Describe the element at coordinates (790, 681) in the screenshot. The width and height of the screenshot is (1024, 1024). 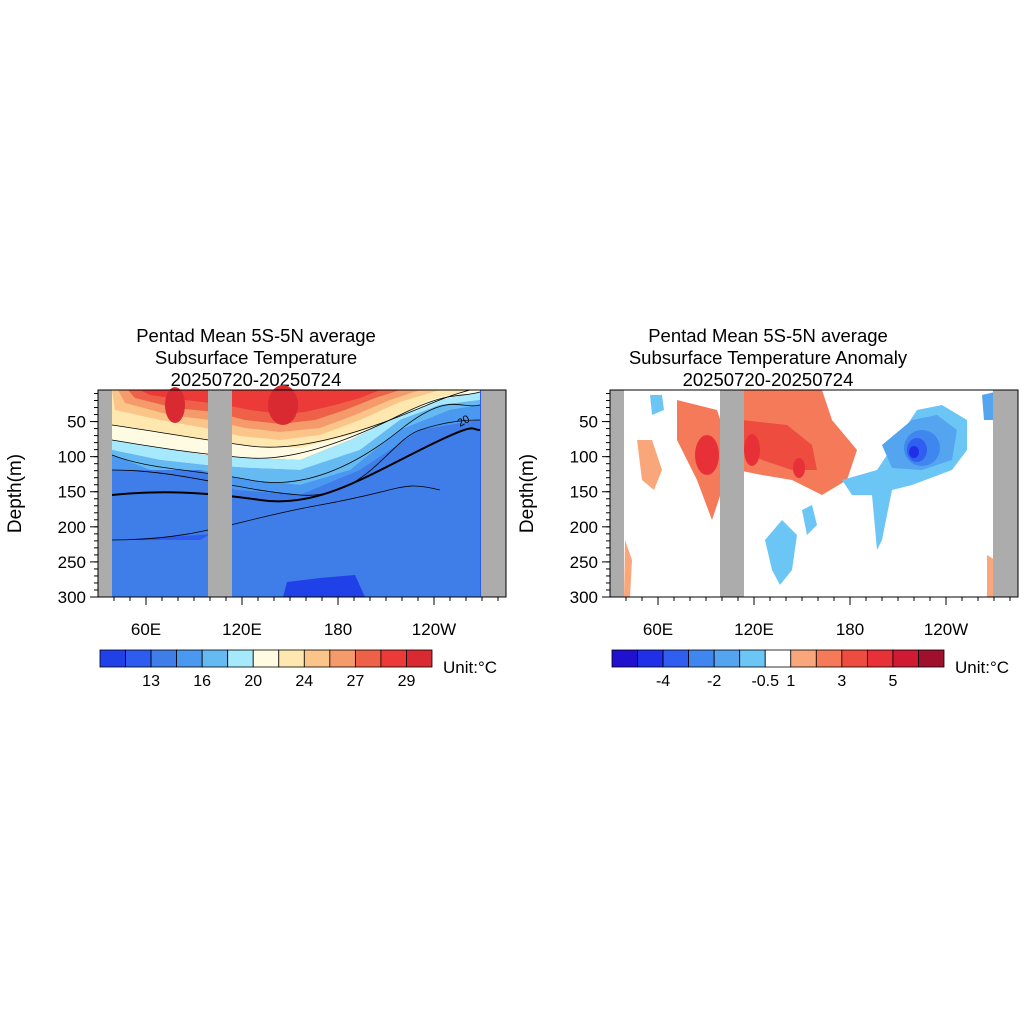
I see `colorbar-label: 1` at that location.